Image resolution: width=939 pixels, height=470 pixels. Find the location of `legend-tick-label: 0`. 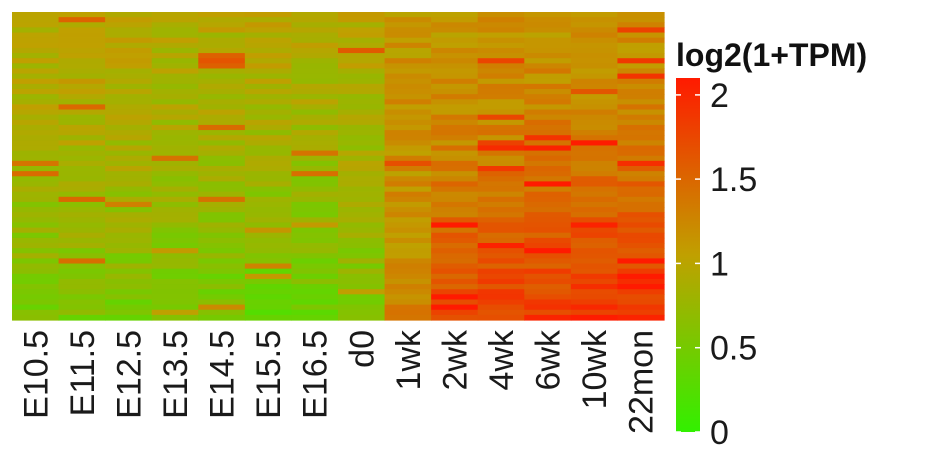

legend-tick-label: 0 is located at coordinates (719, 433).